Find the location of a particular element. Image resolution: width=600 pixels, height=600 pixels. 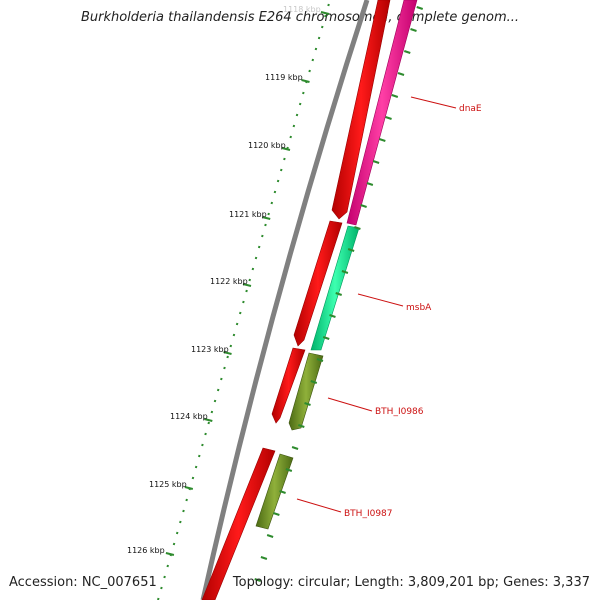

gene-BTH_I0987 is located at coordinates (274, 491).